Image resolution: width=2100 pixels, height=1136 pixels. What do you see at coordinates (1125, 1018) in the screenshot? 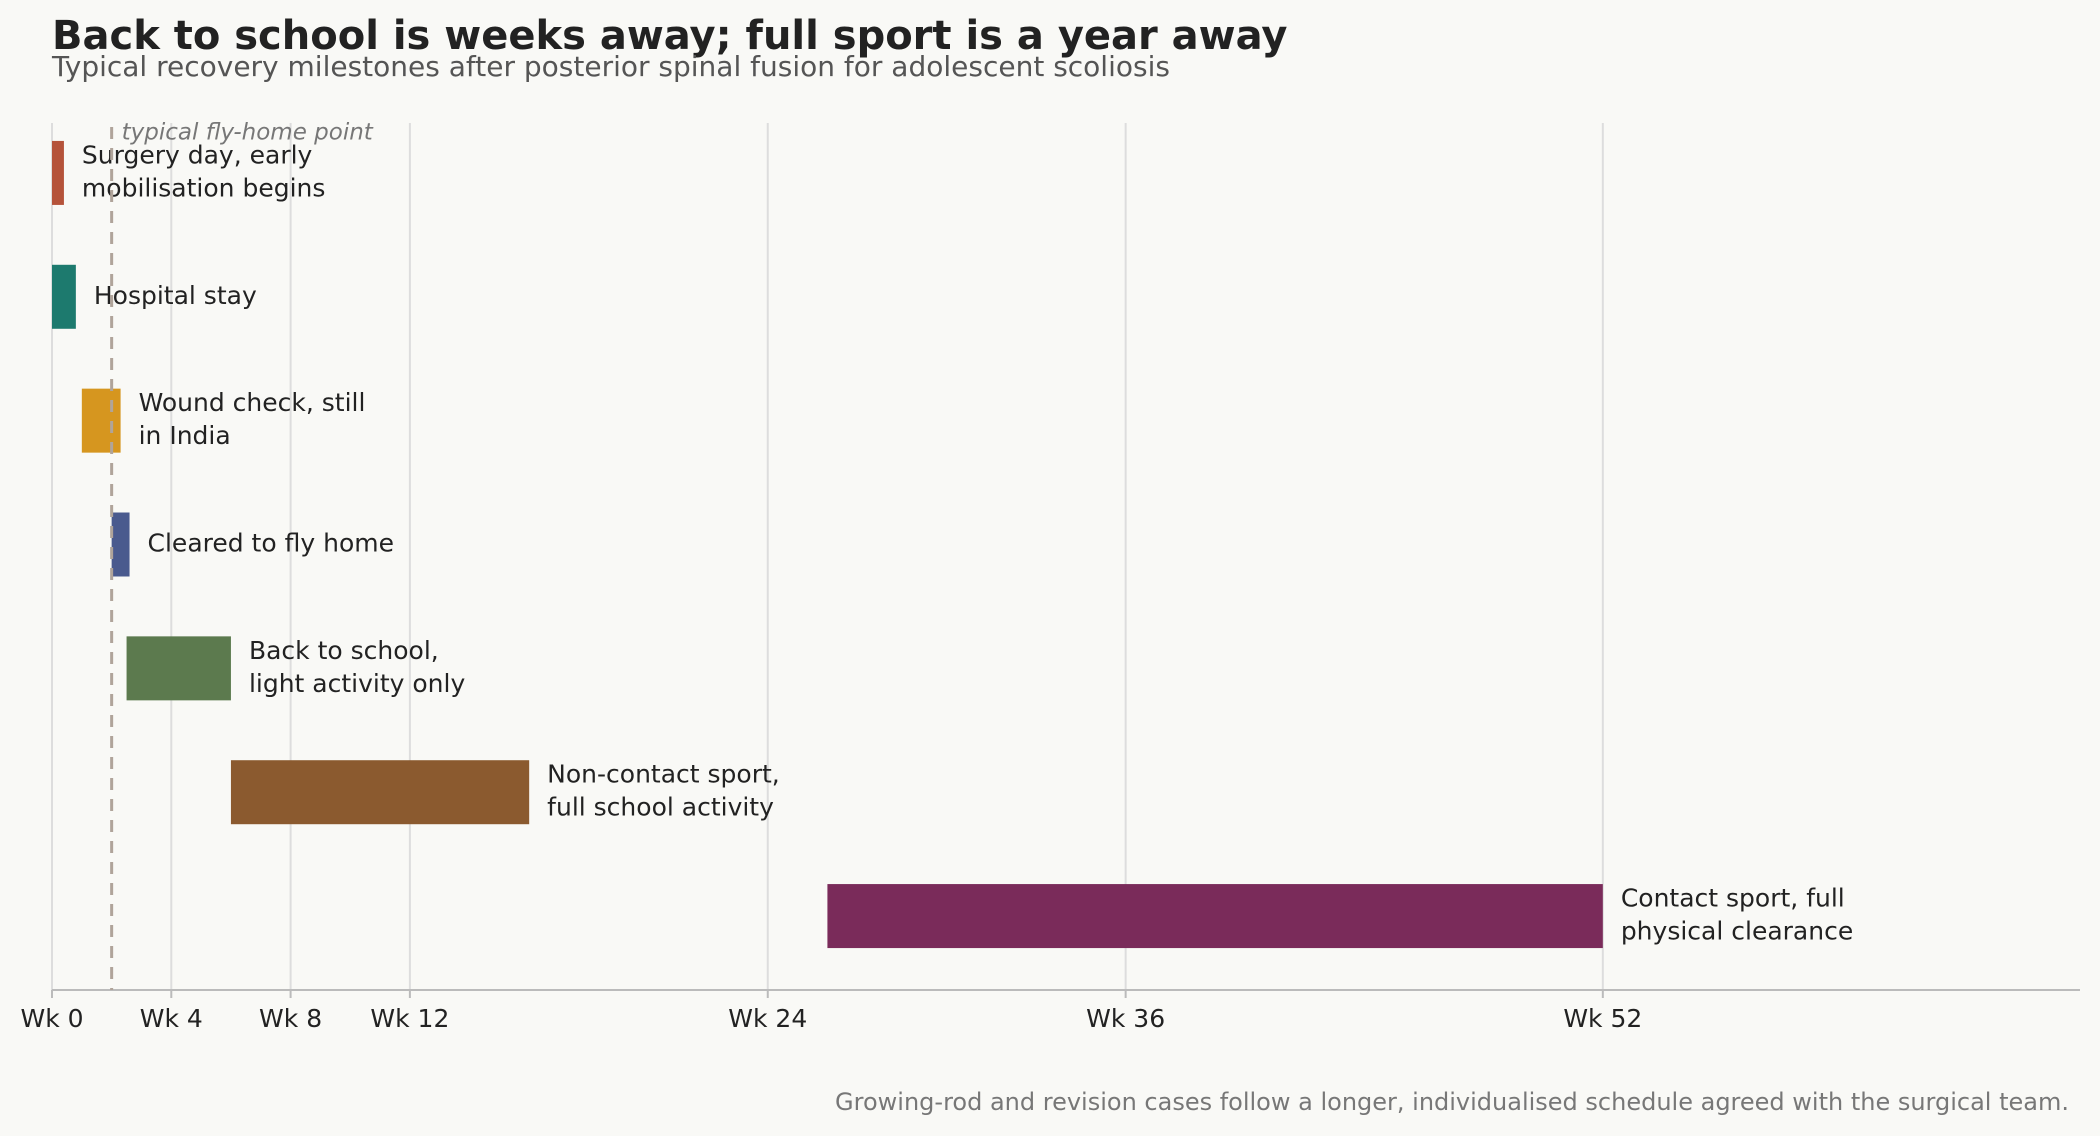
I see `x-tick-label: Wk 36` at bounding box center [1125, 1018].